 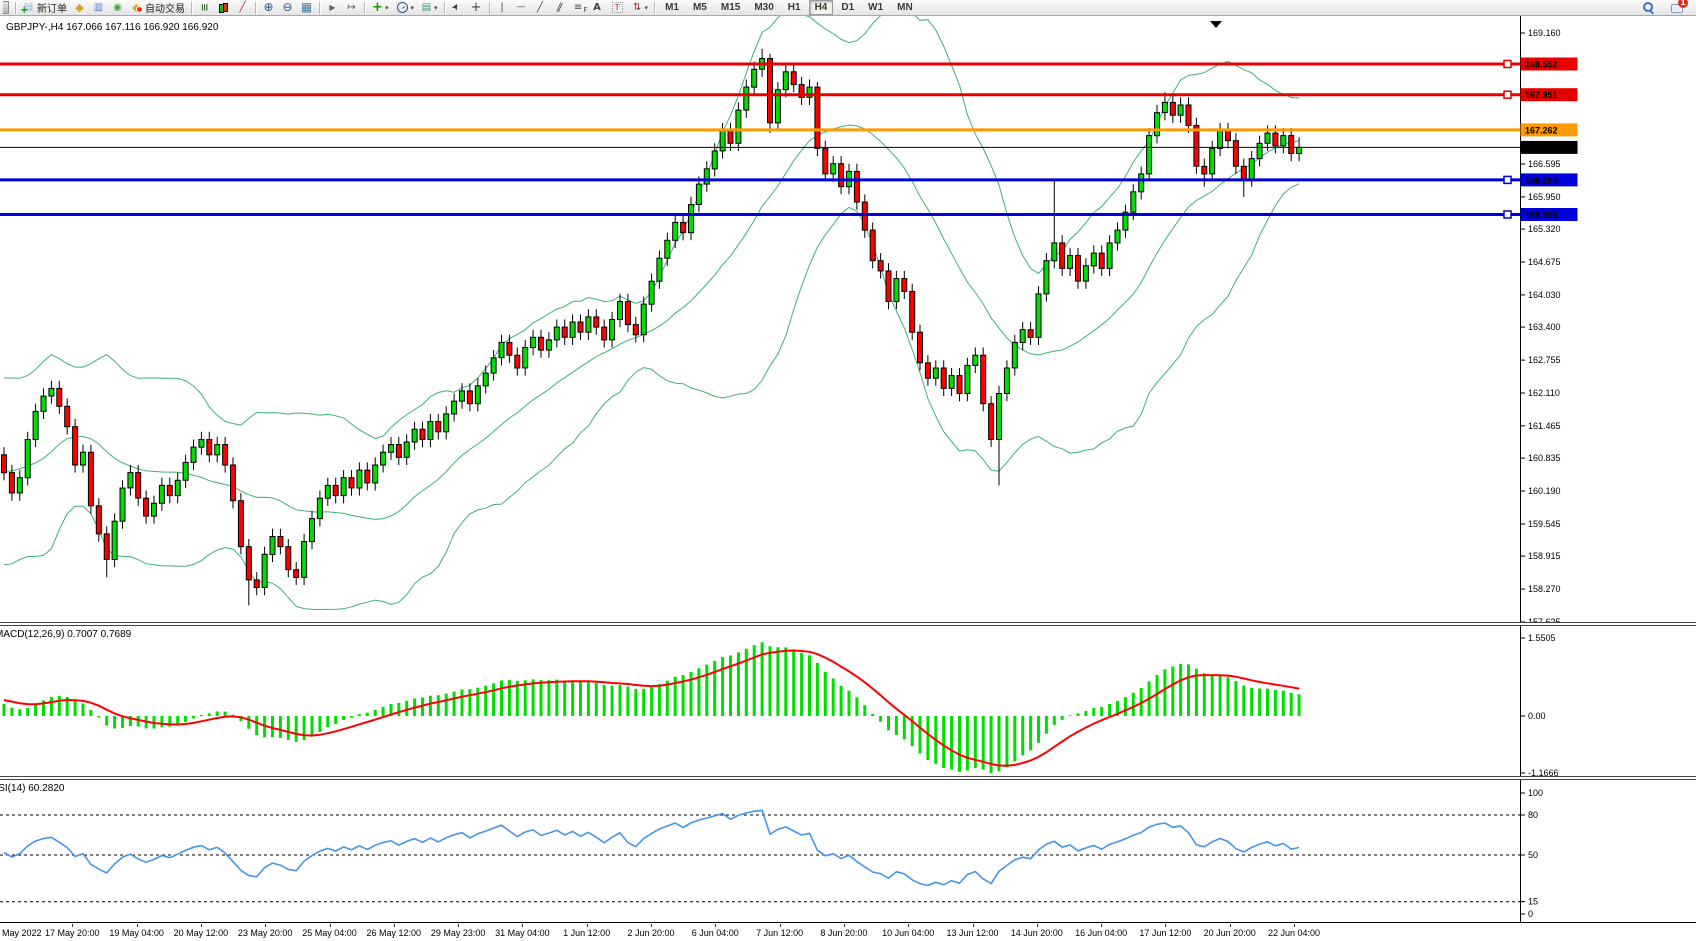 What do you see at coordinates (617, 8) in the screenshot?
I see `label-button` at bounding box center [617, 8].